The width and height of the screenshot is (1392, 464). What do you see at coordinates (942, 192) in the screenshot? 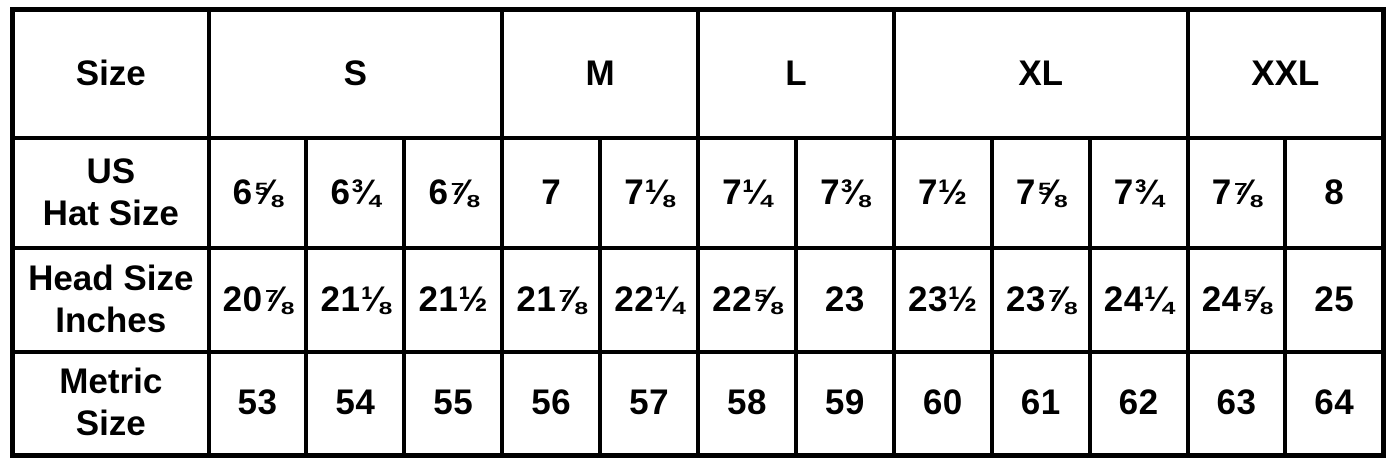
I see `us-hat-size-value: 7½` at bounding box center [942, 192].